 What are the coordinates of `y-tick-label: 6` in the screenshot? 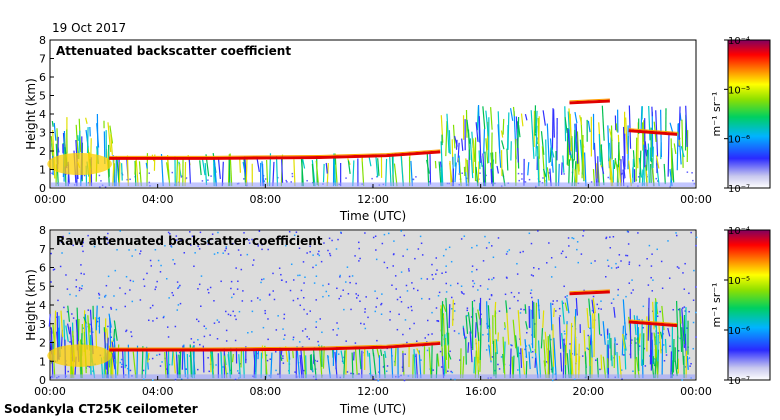 It's located at (42, 77).